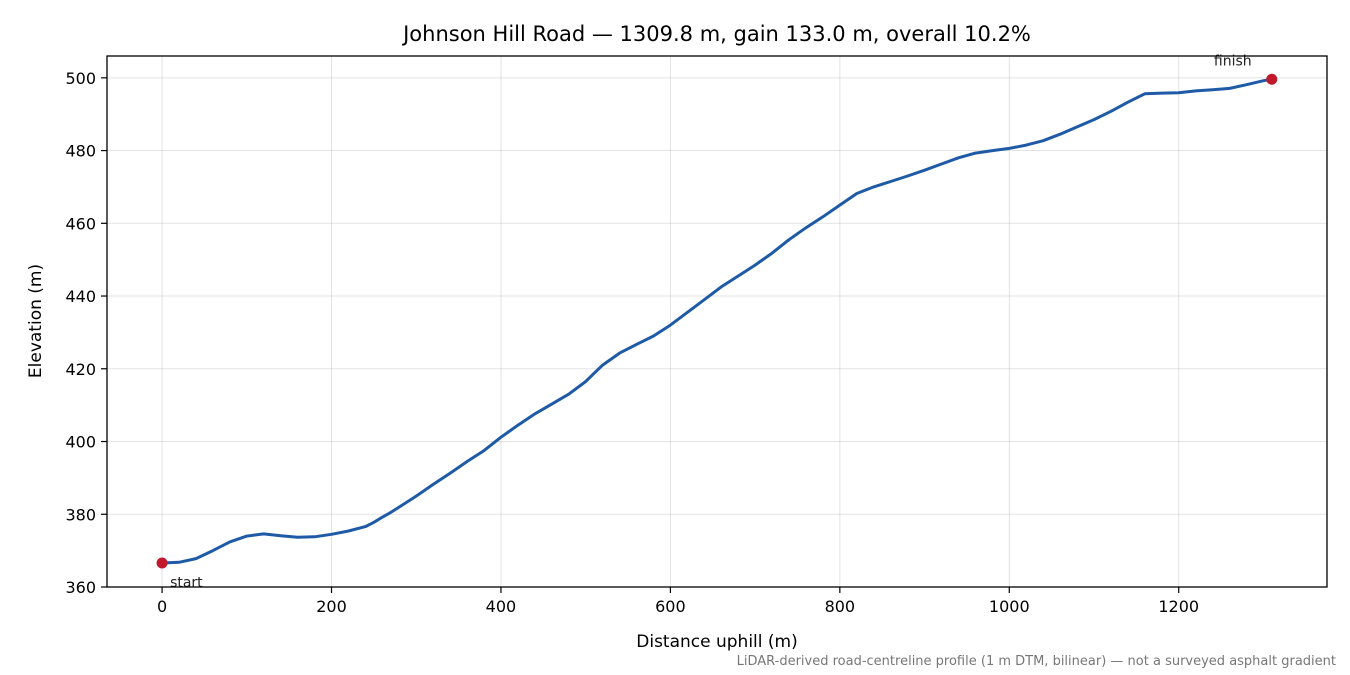 The image size is (1350, 675). What do you see at coordinates (331, 606) in the screenshot?
I see `x-tick-label: 200` at bounding box center [331, 606].